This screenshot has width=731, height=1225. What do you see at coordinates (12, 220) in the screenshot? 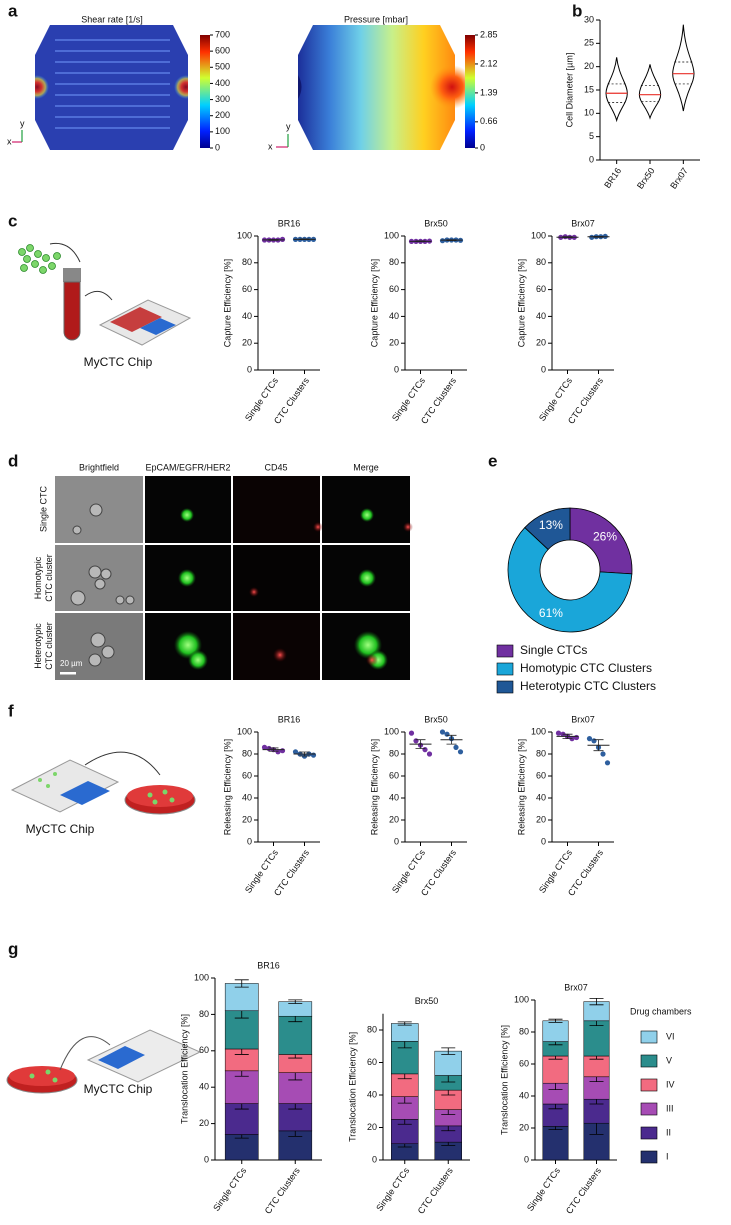
I see `panel-label: c` at bounding box center [12, 220].